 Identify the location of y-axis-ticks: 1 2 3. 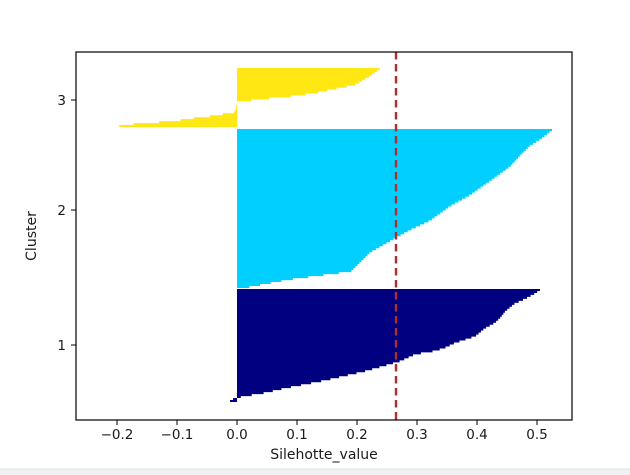
(66, 223).